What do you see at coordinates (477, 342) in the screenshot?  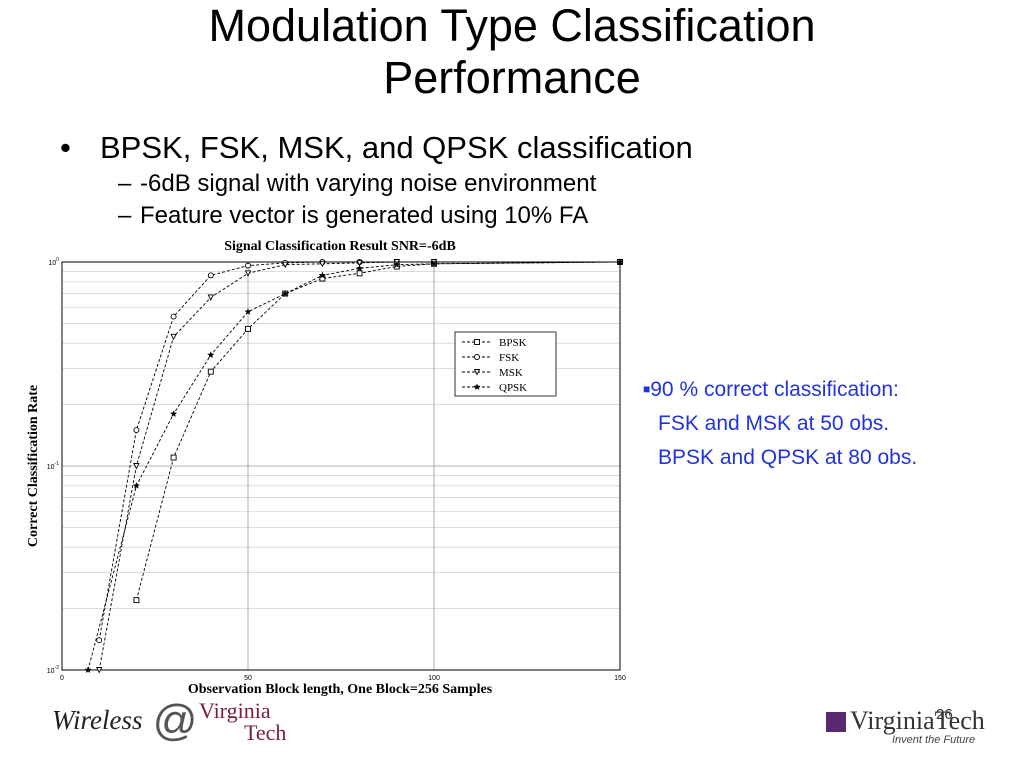 I see `legend-marker-bpsk` at bounding box center [477, 342].